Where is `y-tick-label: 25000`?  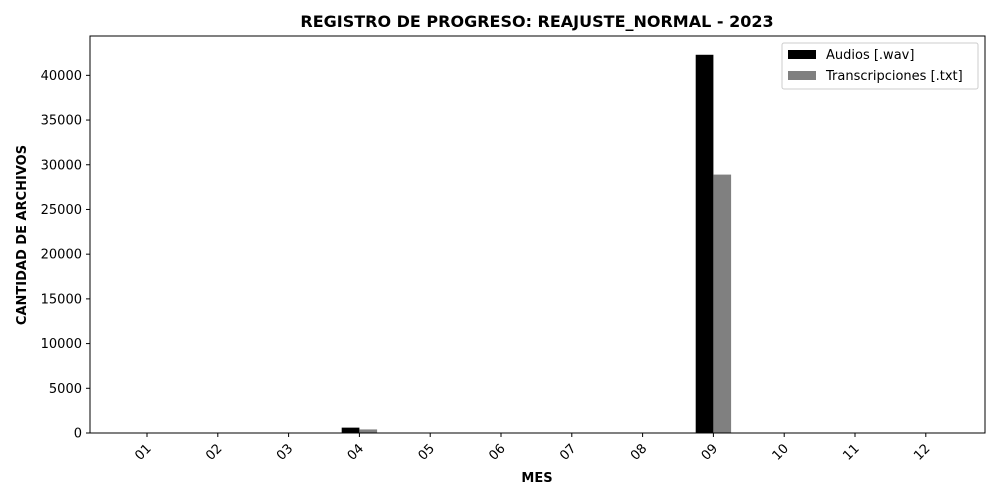 y-tick-label: 25000 is located at coordinates (61, 210).